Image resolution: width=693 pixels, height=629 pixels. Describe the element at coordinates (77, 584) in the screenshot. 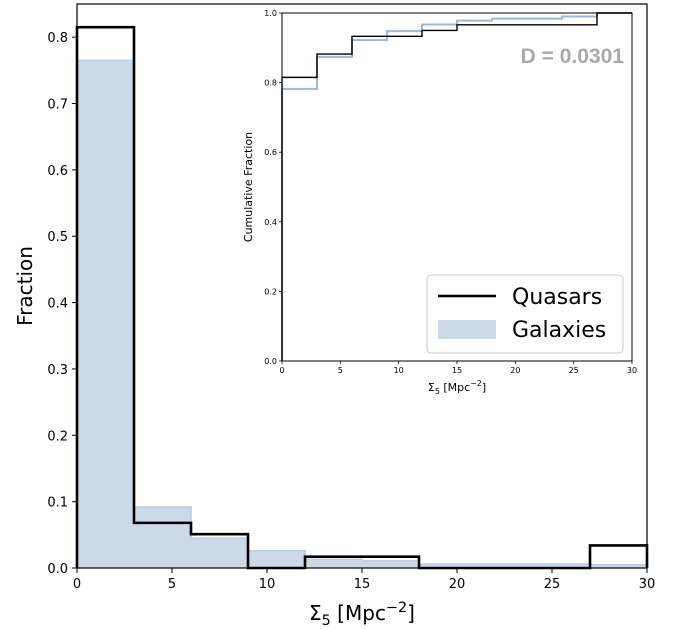

I see `x-tick-label: 0` at that location.